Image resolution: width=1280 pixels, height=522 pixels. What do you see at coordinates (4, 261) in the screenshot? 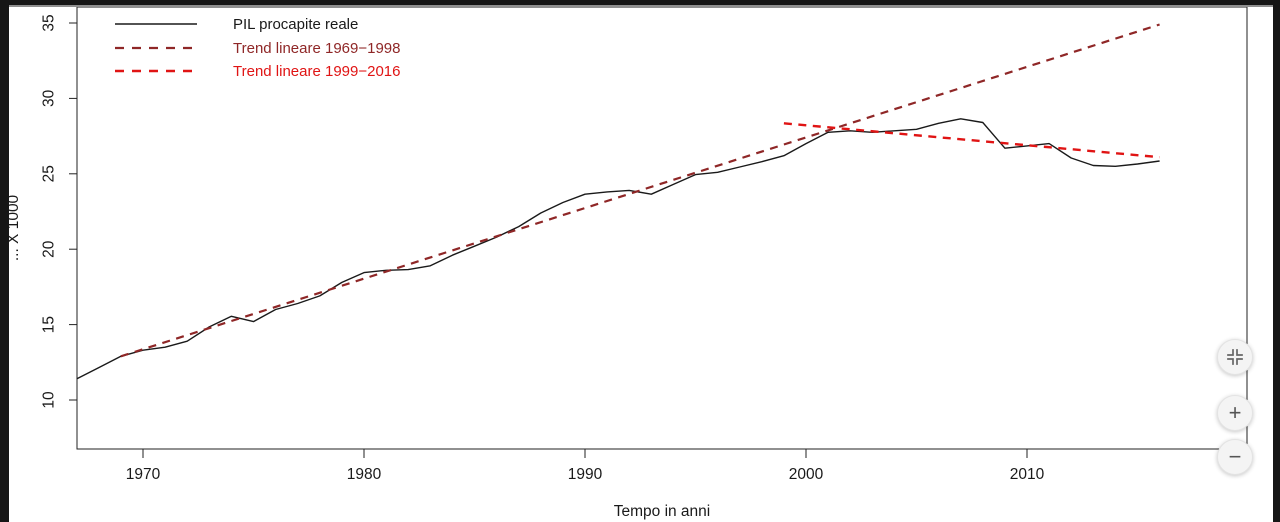
I see `window-border-left` at bounding box center [4, 261].